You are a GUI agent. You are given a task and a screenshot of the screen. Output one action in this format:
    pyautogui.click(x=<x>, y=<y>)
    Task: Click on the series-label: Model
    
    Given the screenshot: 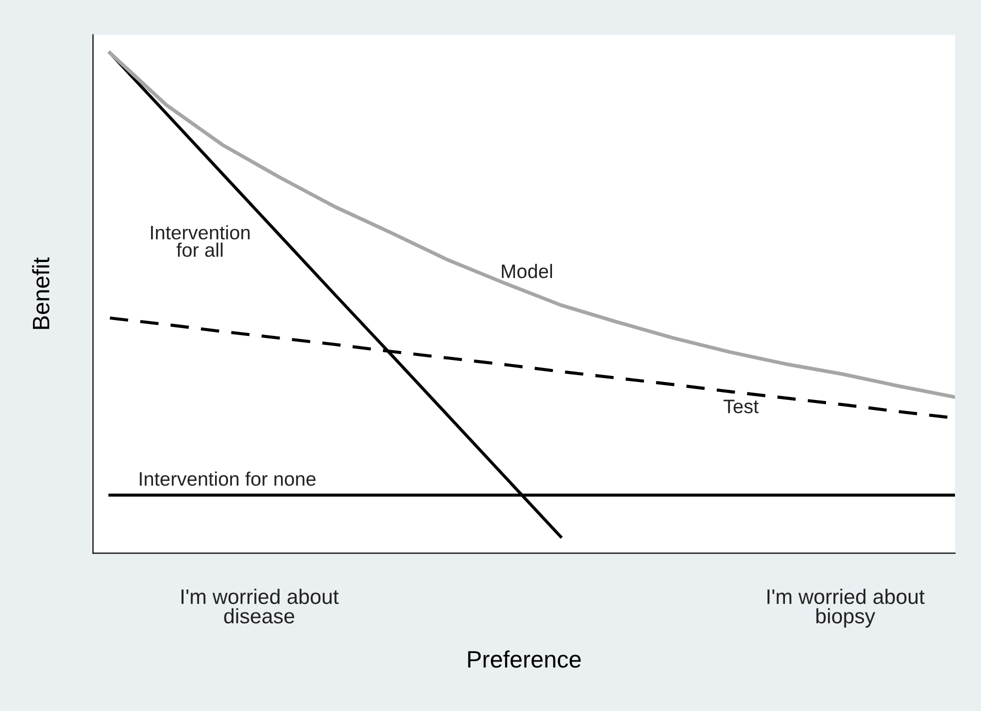 What is the action you would take?
    pyautogui.click(x=527, y=271)
    